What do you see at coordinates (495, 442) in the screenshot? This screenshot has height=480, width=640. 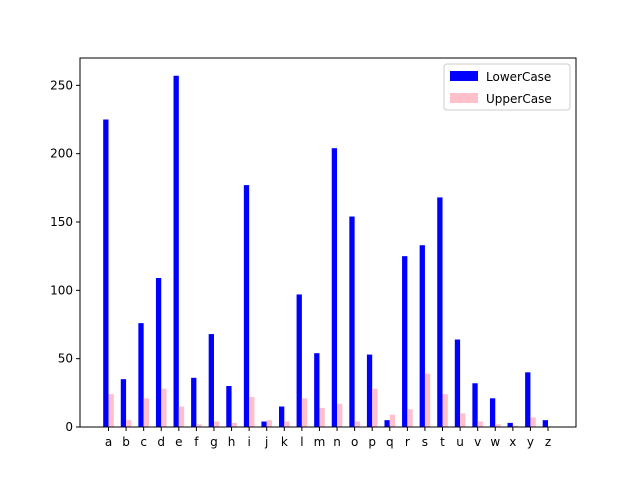 I see `x-tick-label-w: w` at bounding box center [495, 442].